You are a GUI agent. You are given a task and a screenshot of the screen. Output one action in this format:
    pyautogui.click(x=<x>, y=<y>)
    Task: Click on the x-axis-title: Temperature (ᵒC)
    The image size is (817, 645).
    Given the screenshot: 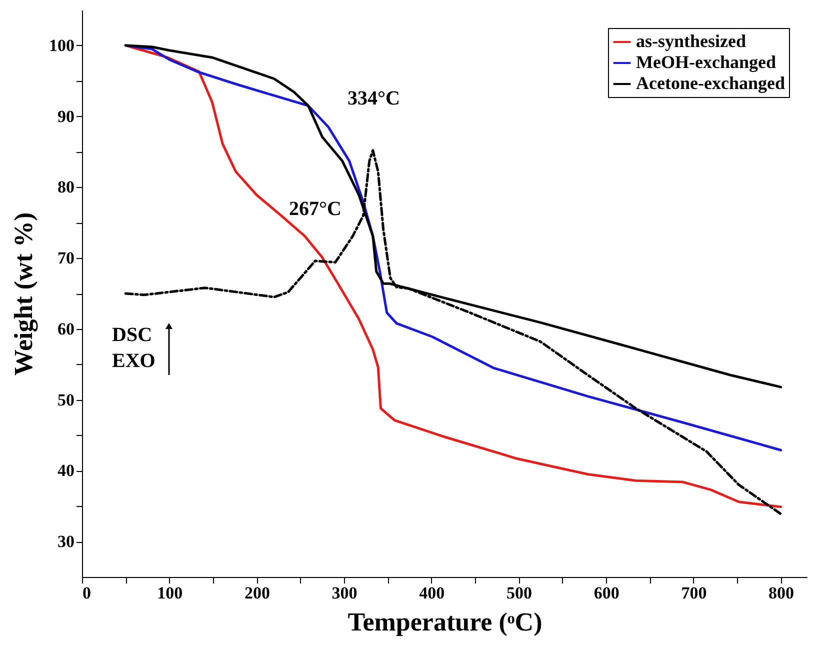 What is the action you would take?
    pyautogui.click(x=445, y=622)
    